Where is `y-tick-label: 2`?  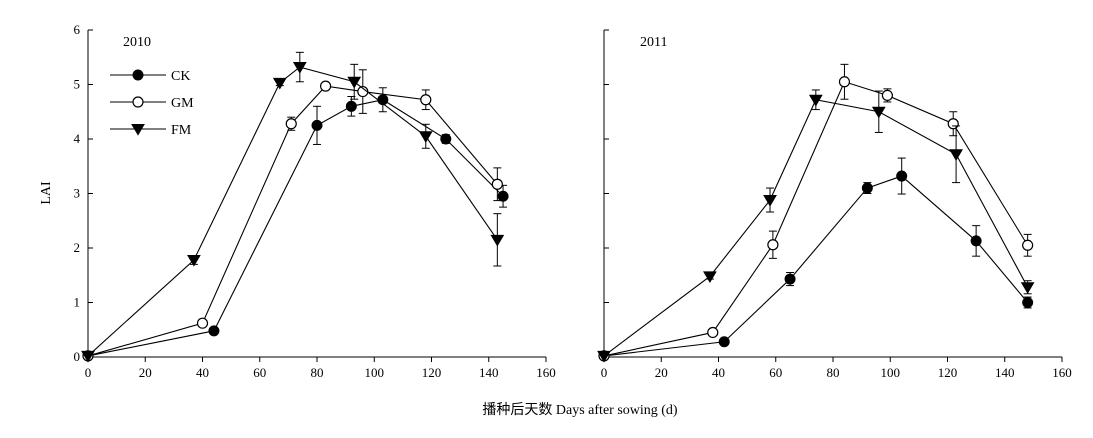
y-tick-label: 2 is located at coordinates (77, 247).